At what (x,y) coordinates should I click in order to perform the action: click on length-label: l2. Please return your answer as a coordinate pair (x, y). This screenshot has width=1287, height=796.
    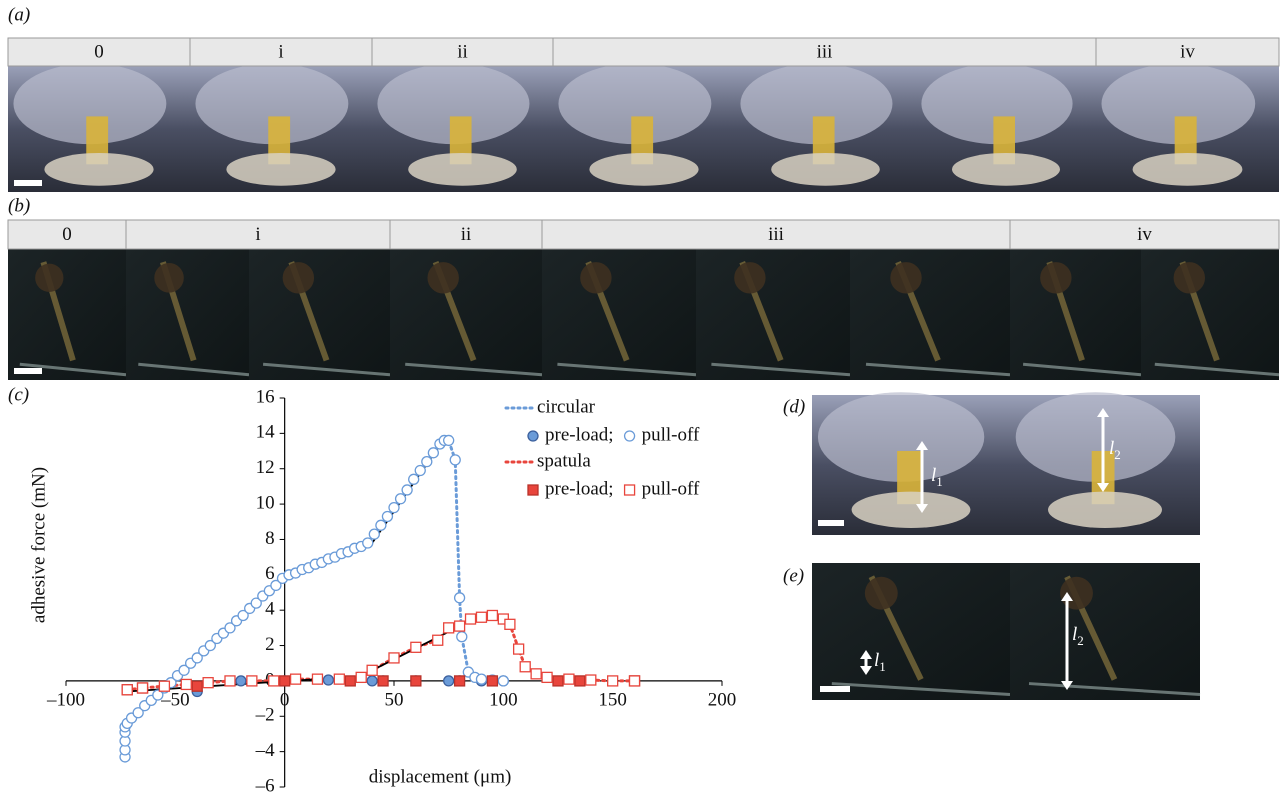
    Looking at the image, I should click on (1115, 450).